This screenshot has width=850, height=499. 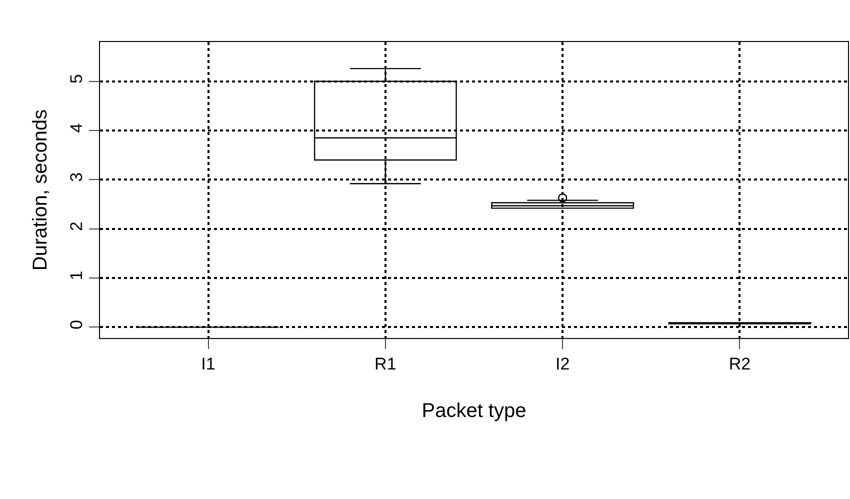 I want to click on y-tick-label: 4, so click(x=76, y=128).